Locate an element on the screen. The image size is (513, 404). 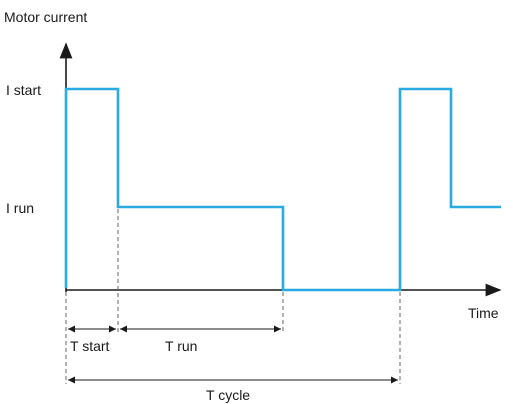
t-cycle-label: T cycle is located at coordinates (228, 395).